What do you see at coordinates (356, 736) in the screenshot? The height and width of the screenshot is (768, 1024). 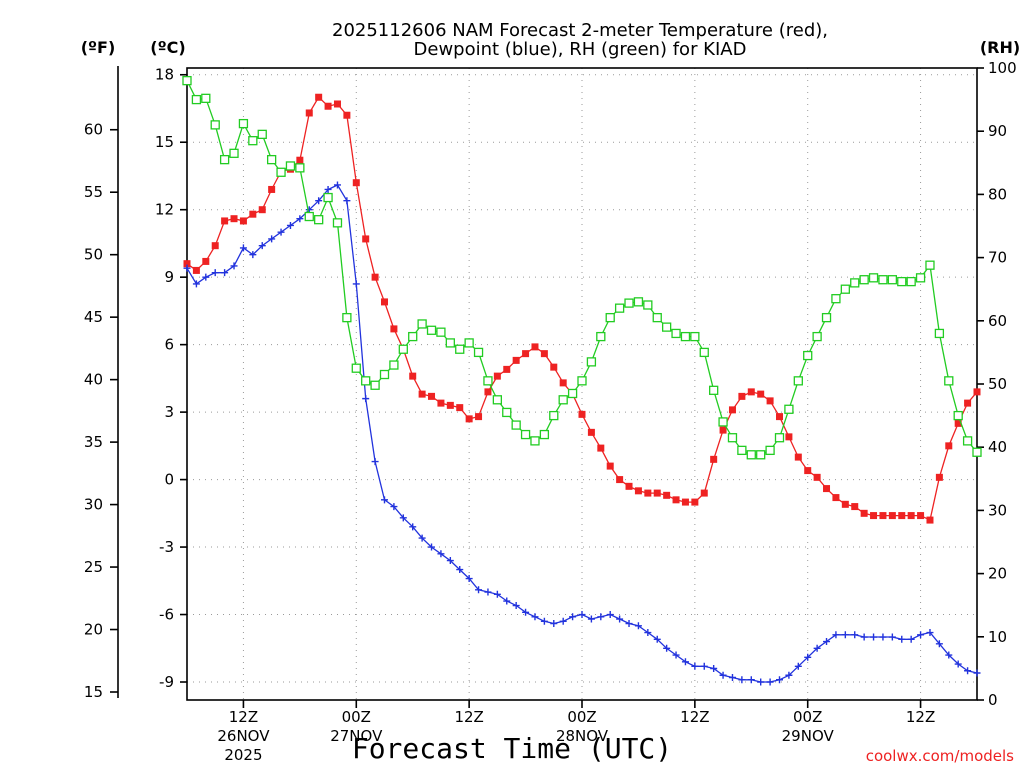 I see `time-tick-label: 27NOV` at bounding box center [356, 736].